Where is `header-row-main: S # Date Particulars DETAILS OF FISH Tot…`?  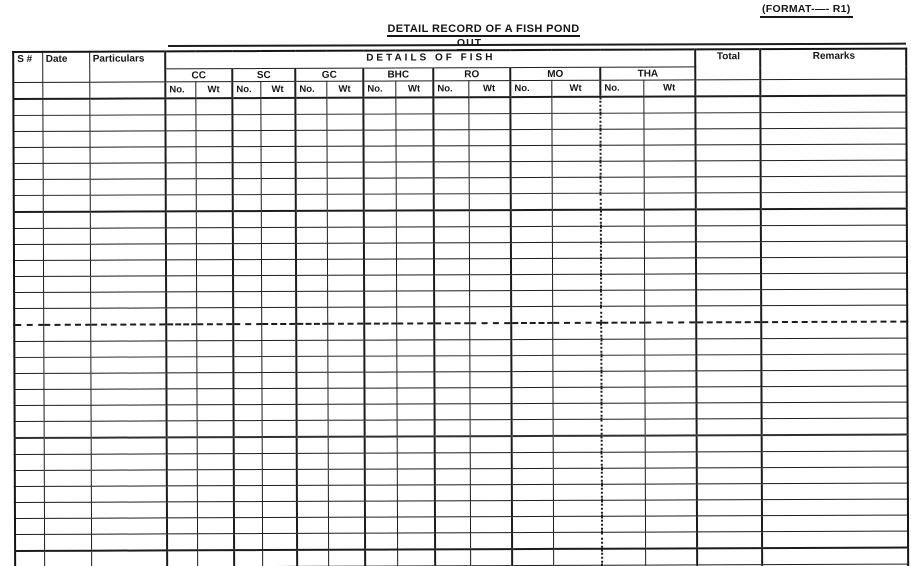
header-row-main: S # Date Particulars DETAILS OF FISH Tot… is located at coordinates (460, 65).